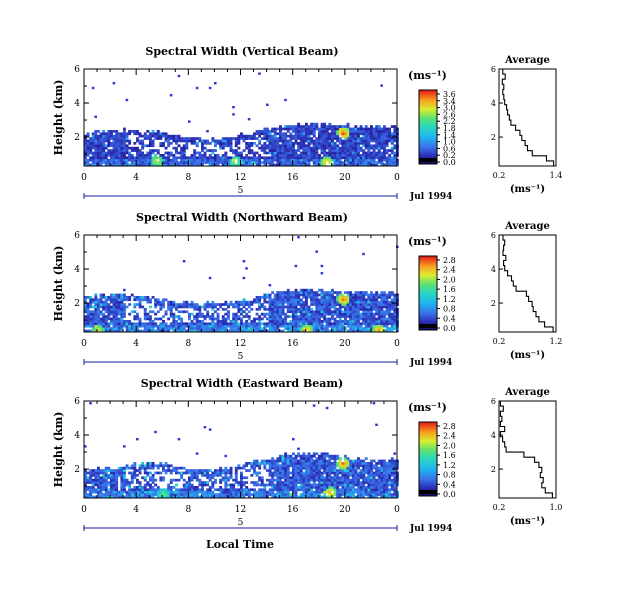  Describe the element at coordinates (430, 363) in the screenshot. I see `date-label: Jul 1994` at that location.